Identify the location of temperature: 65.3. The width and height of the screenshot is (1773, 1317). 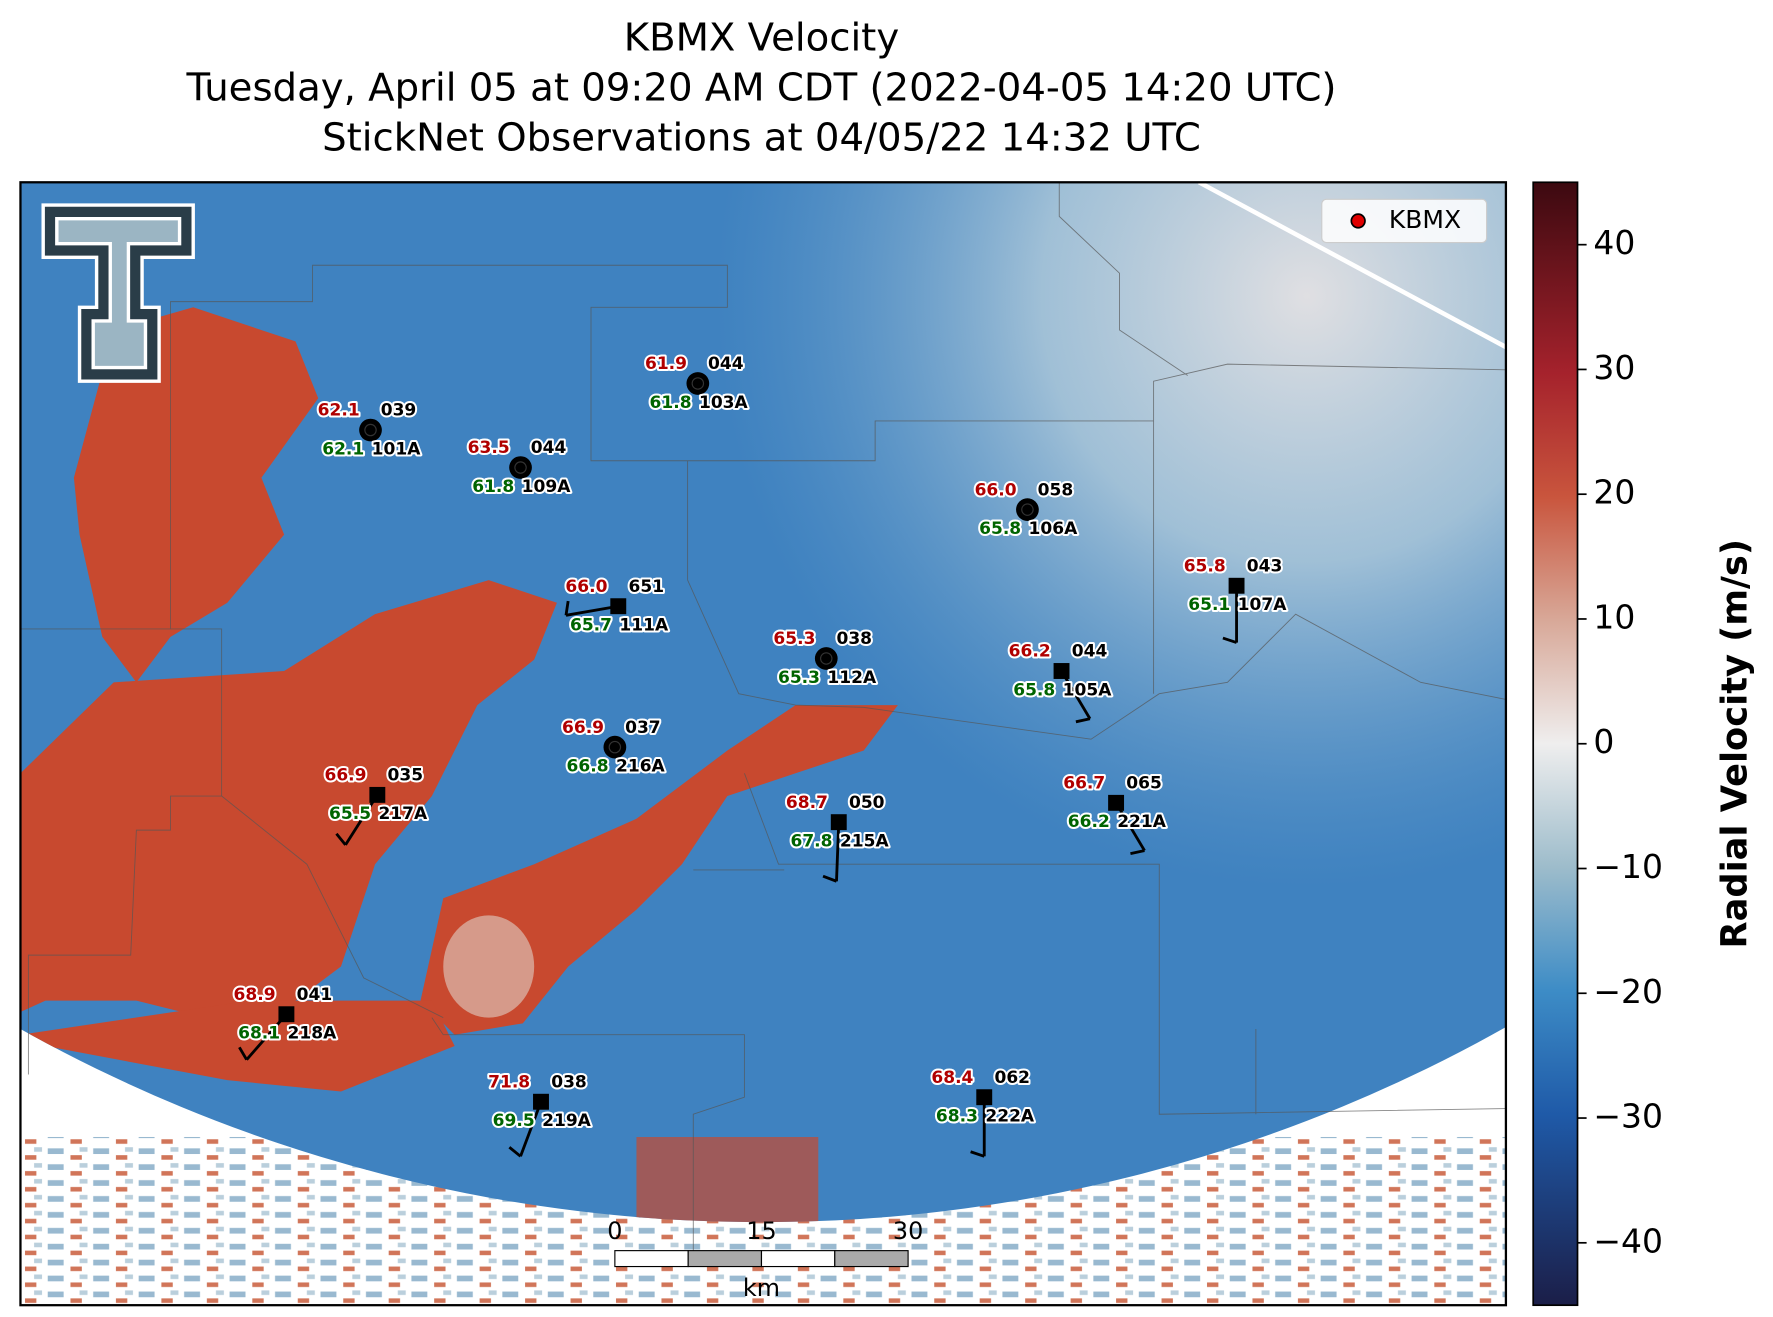
(794, 639).